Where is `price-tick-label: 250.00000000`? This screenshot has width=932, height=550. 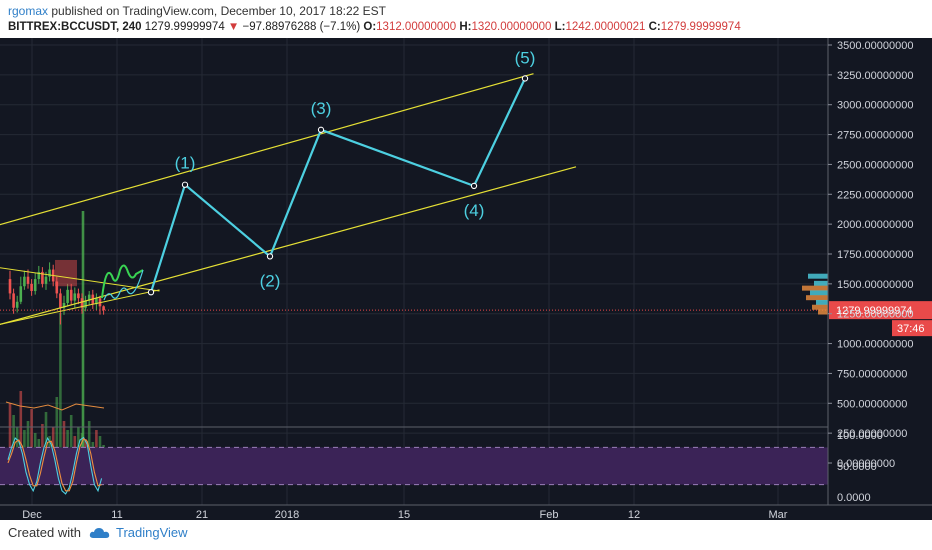 price-tick-label: 250.00000000 is located at coordinates (872, 434).